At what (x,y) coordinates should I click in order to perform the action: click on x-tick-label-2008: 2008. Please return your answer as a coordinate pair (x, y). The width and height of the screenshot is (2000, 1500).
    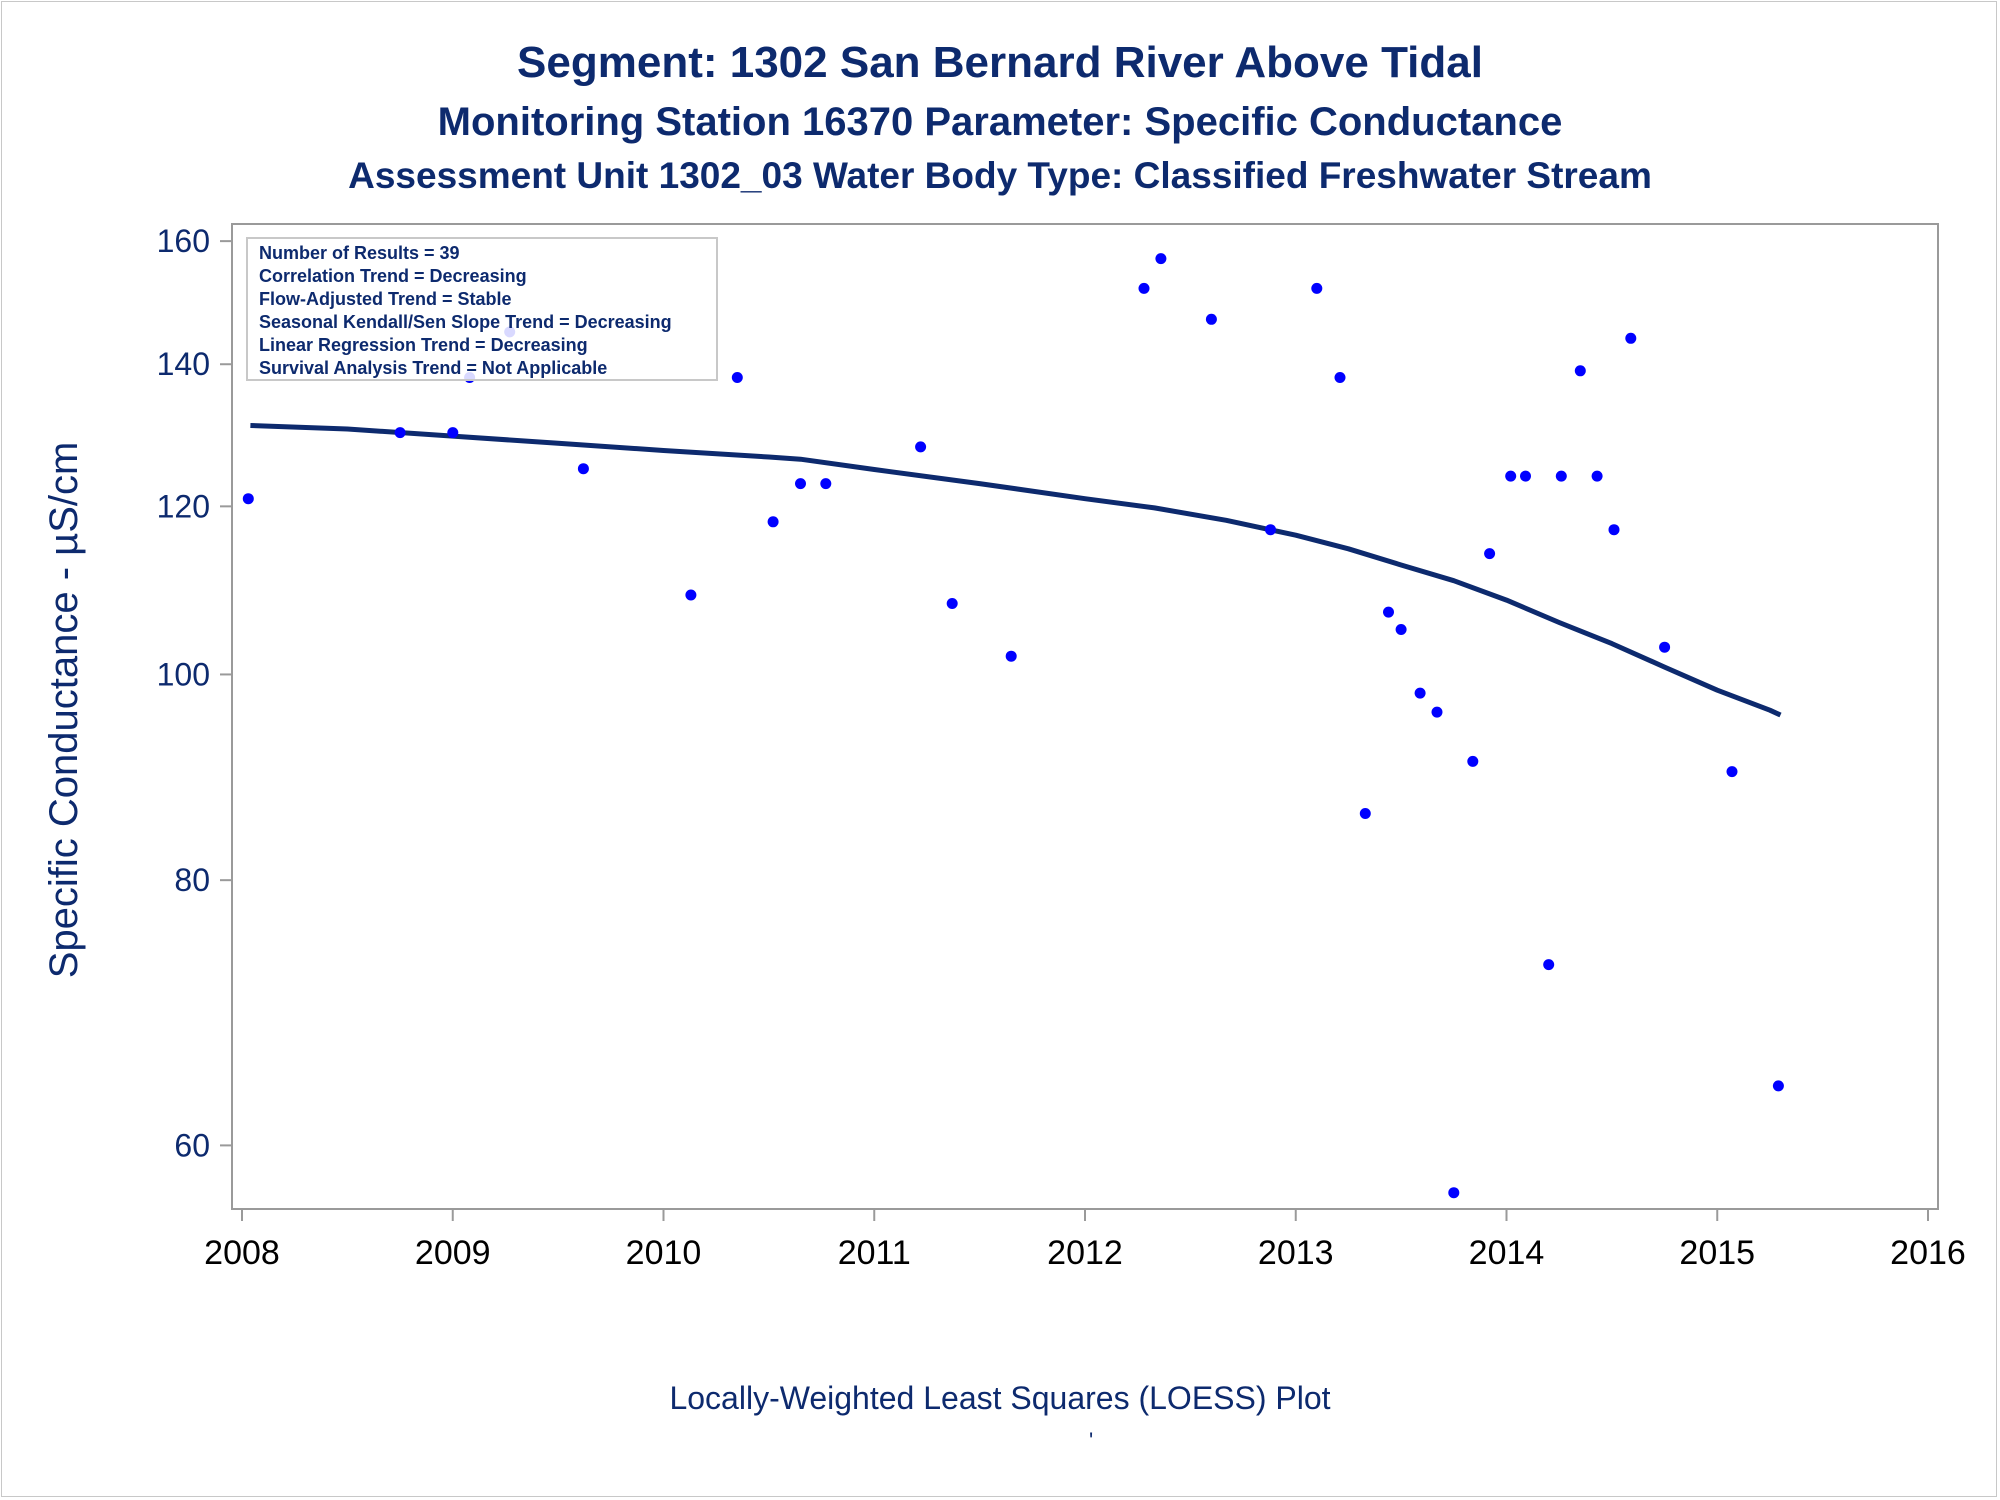
    Looking at the image, I should click on (242, 1253).